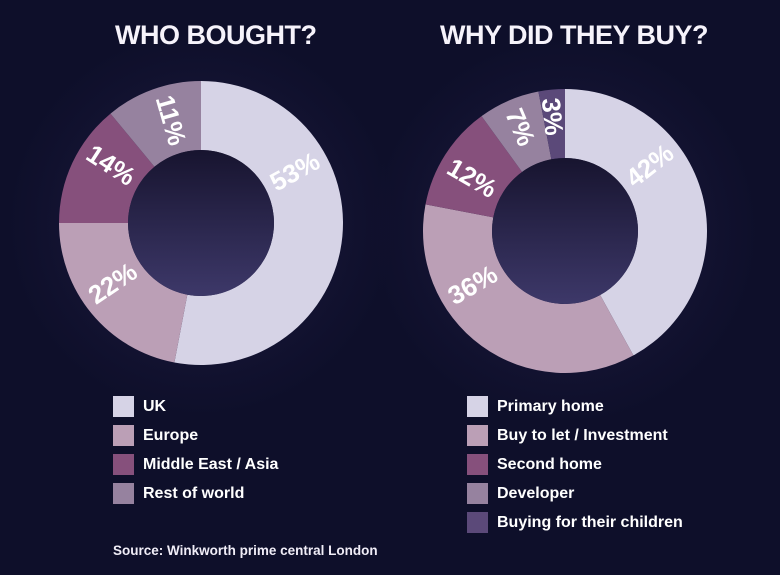  I want to click on legend-item-europe: Europe, so click(195, 435).